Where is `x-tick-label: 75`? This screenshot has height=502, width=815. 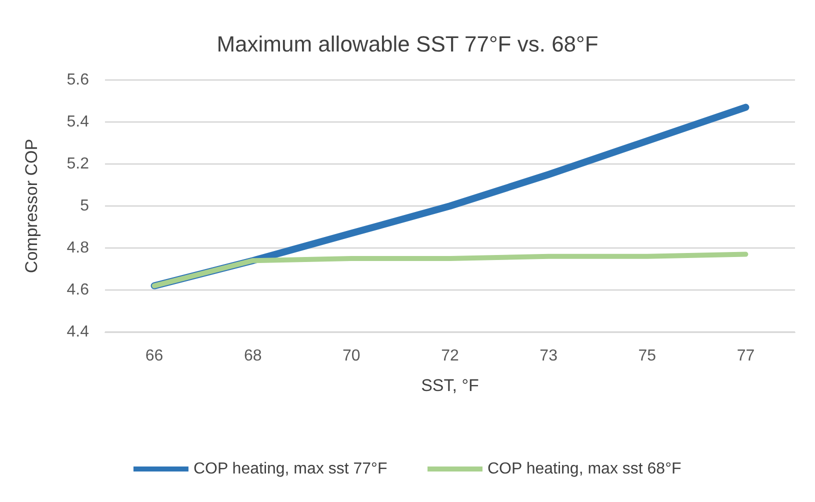 x-tick-label: 75 is located at coordinates (647, 356).